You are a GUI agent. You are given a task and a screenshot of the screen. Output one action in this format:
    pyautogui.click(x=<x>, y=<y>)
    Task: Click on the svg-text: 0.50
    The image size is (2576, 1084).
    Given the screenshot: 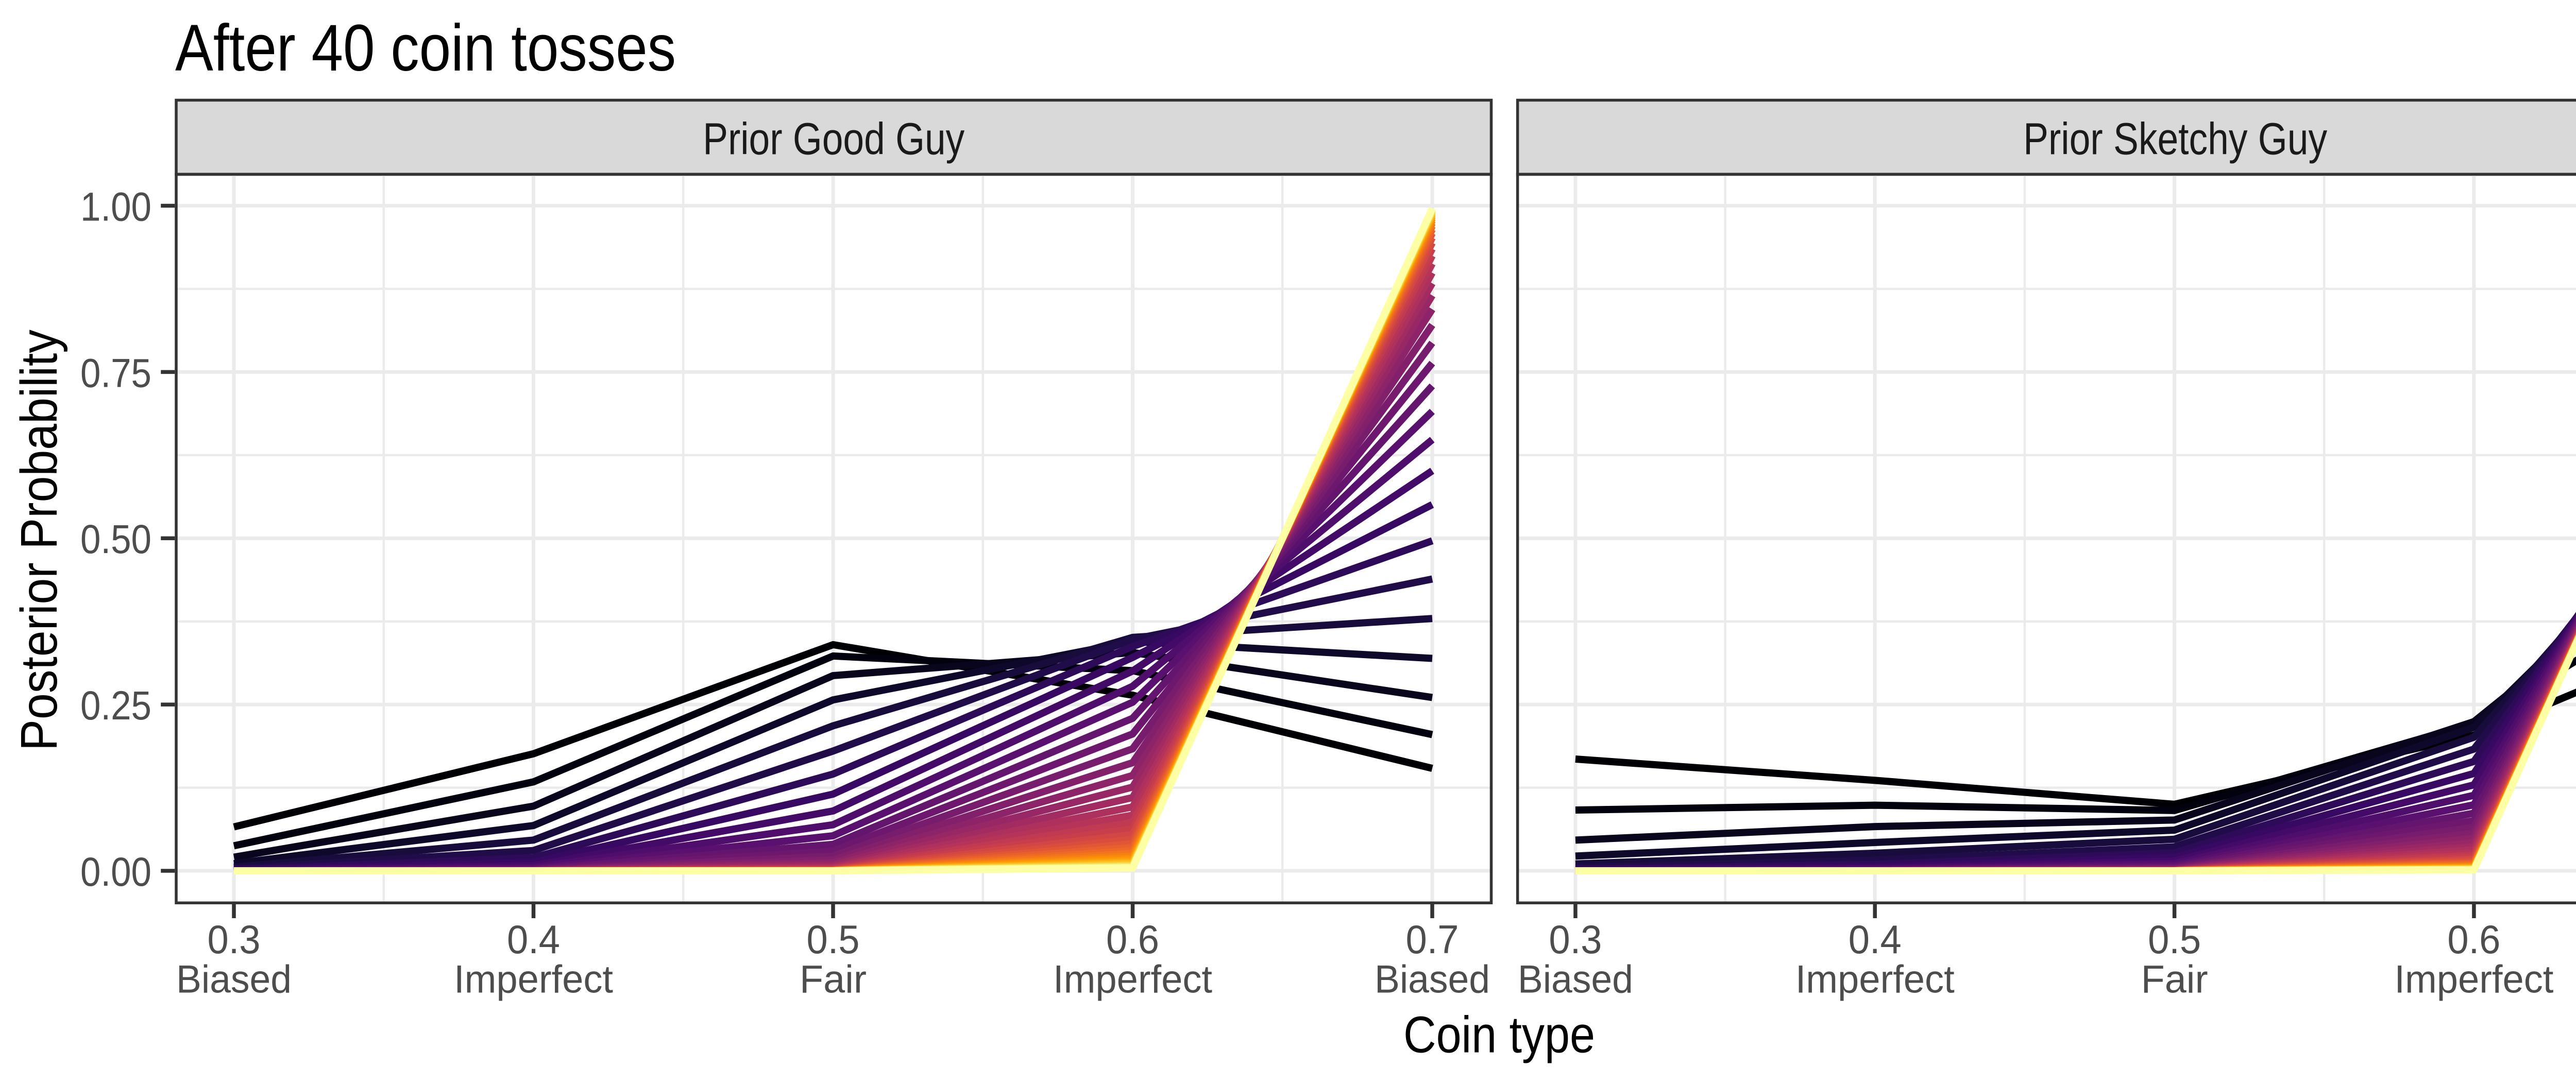 What is the action you would take?
    pyautogui.click(x=115, y=539)
    